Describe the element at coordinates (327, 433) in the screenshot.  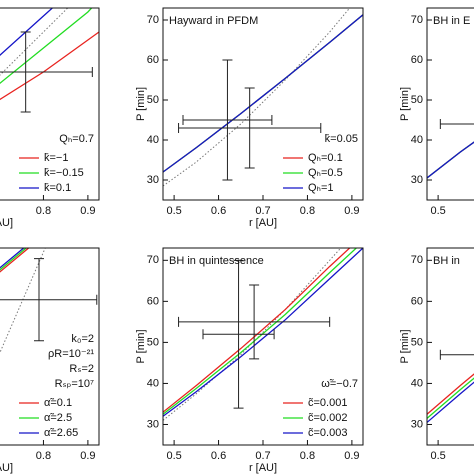
I see `legend-label: c̃=0.003` at that location.